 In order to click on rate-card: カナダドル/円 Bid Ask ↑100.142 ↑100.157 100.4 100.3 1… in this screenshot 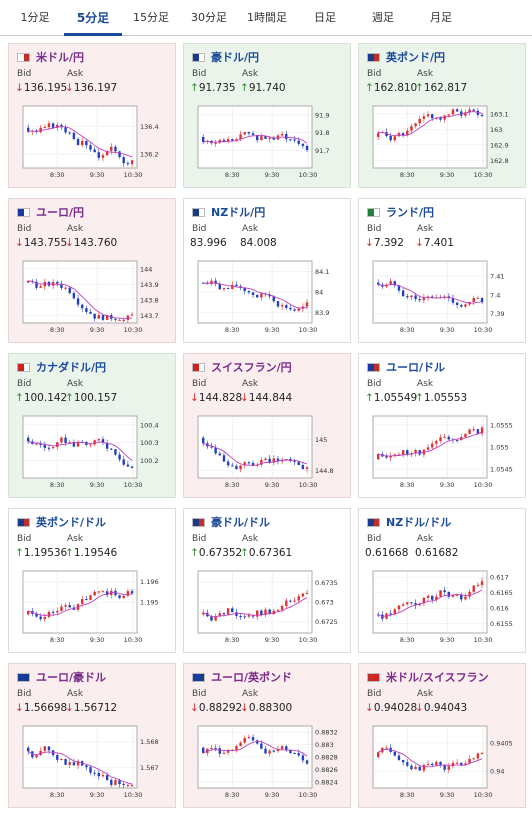, I will do `click(92, 425)`.